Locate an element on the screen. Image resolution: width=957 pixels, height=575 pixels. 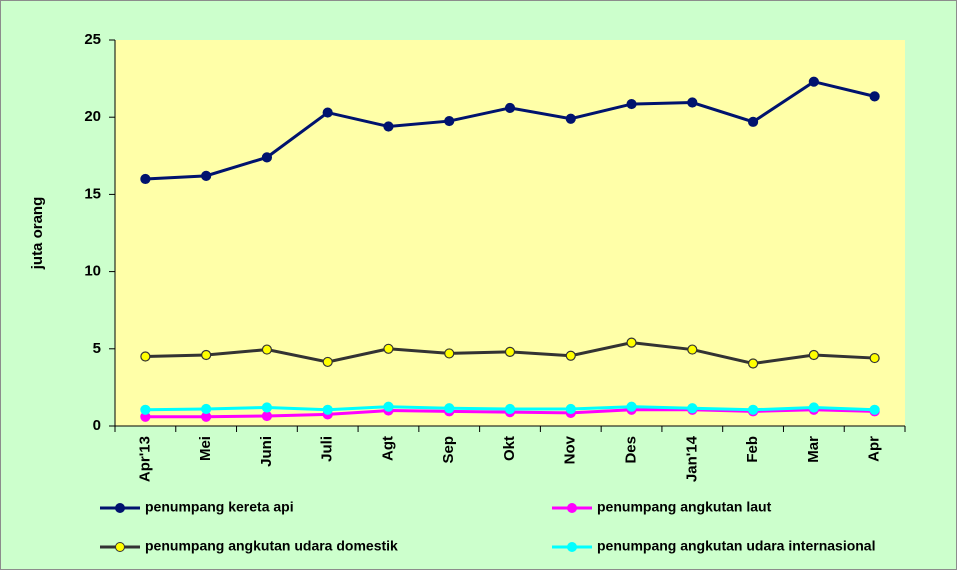
x-tick-label: Apr is located at coordinates (874, 449).